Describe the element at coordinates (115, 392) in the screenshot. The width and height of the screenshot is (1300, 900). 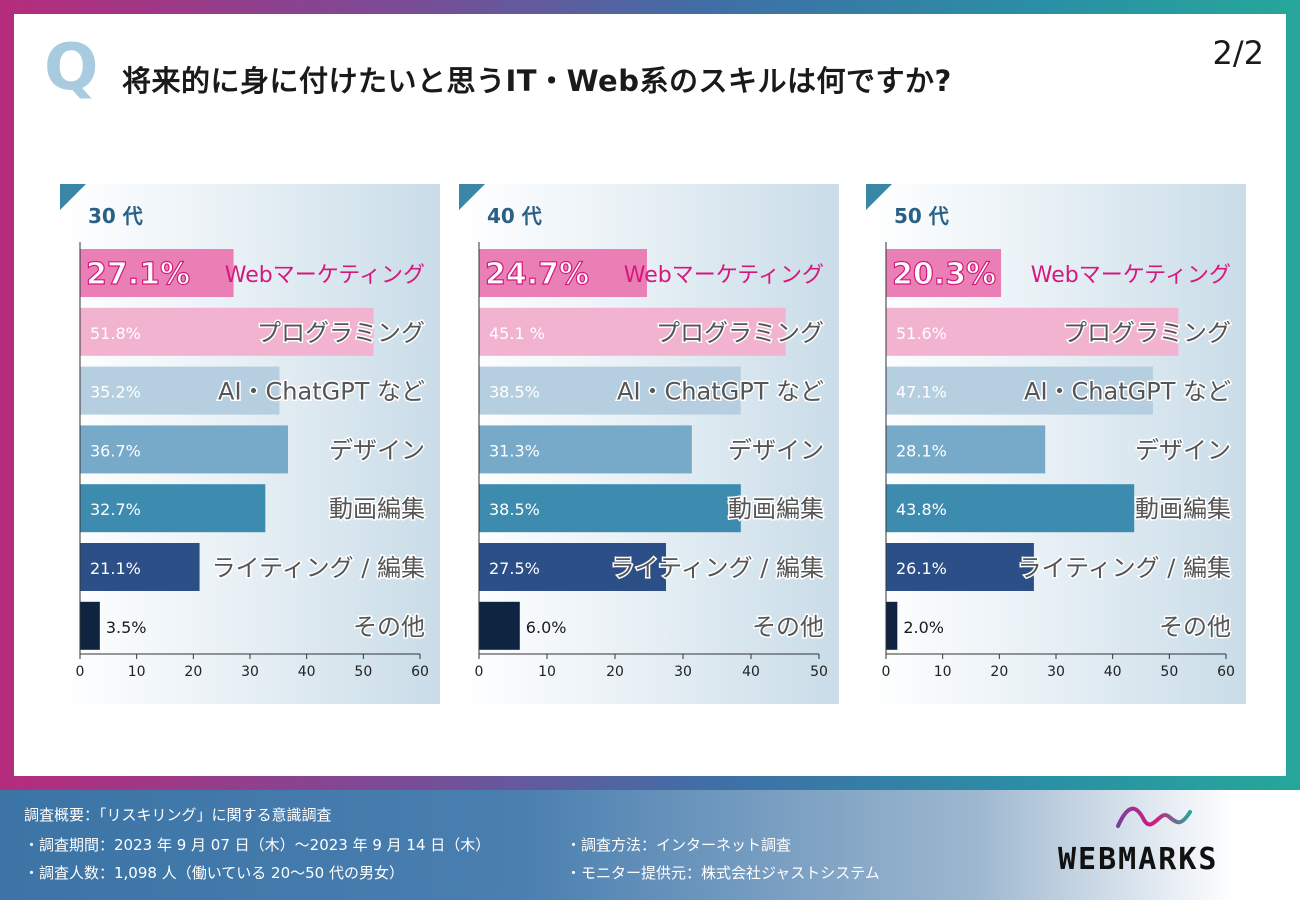
I see `value-label: 35.2%` at that location.